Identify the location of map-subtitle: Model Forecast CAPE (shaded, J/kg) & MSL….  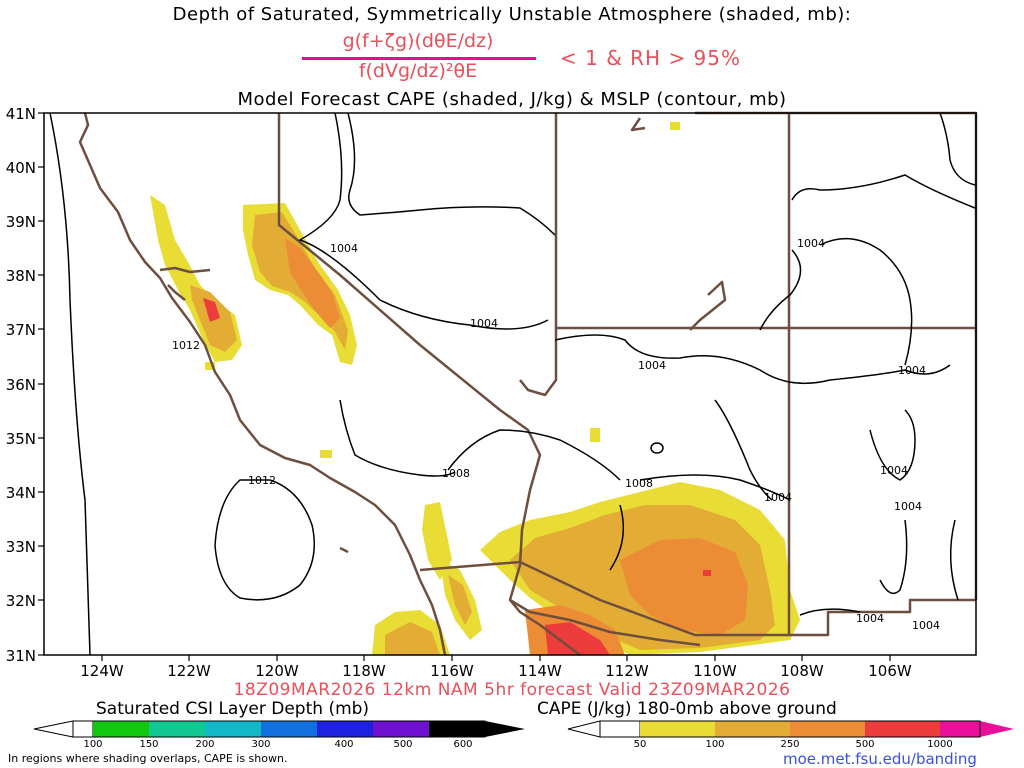
(512, 99).